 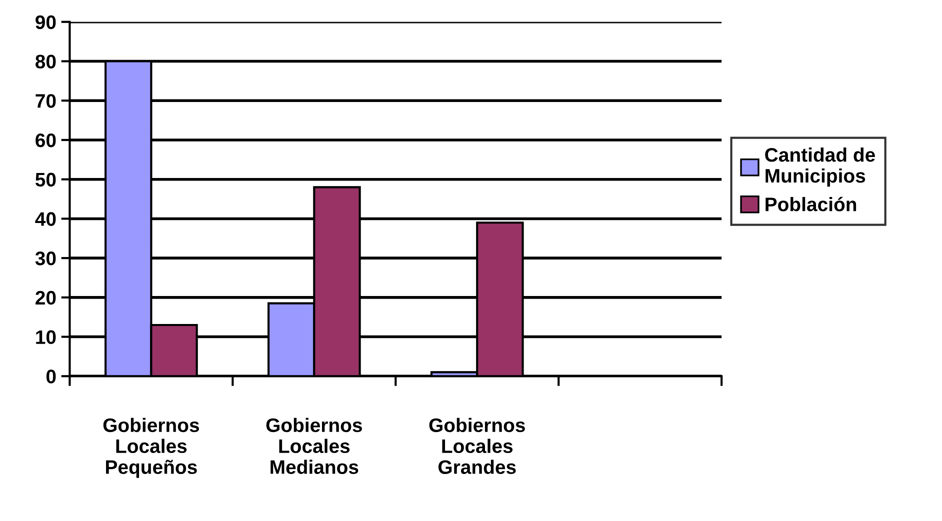 I want to click on x-tick-label: Gobiernos Locales Medianos, so click(x=314, y=446).